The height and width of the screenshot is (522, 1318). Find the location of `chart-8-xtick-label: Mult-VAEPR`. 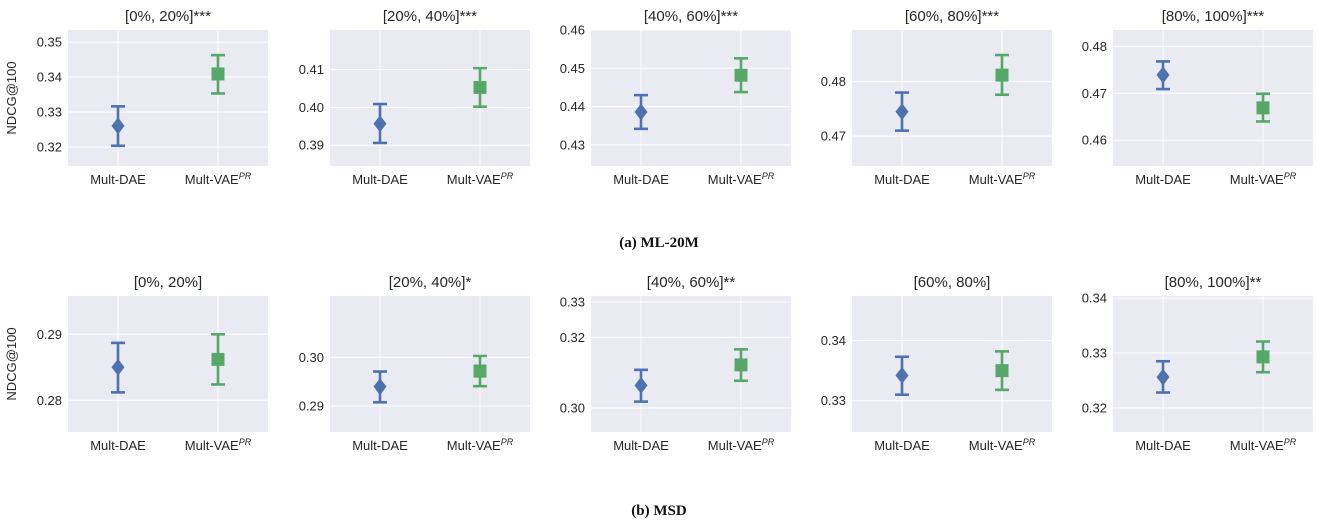

chart-8-xtick-label: Mult-VAEPR is located at coordinates (741, 445).